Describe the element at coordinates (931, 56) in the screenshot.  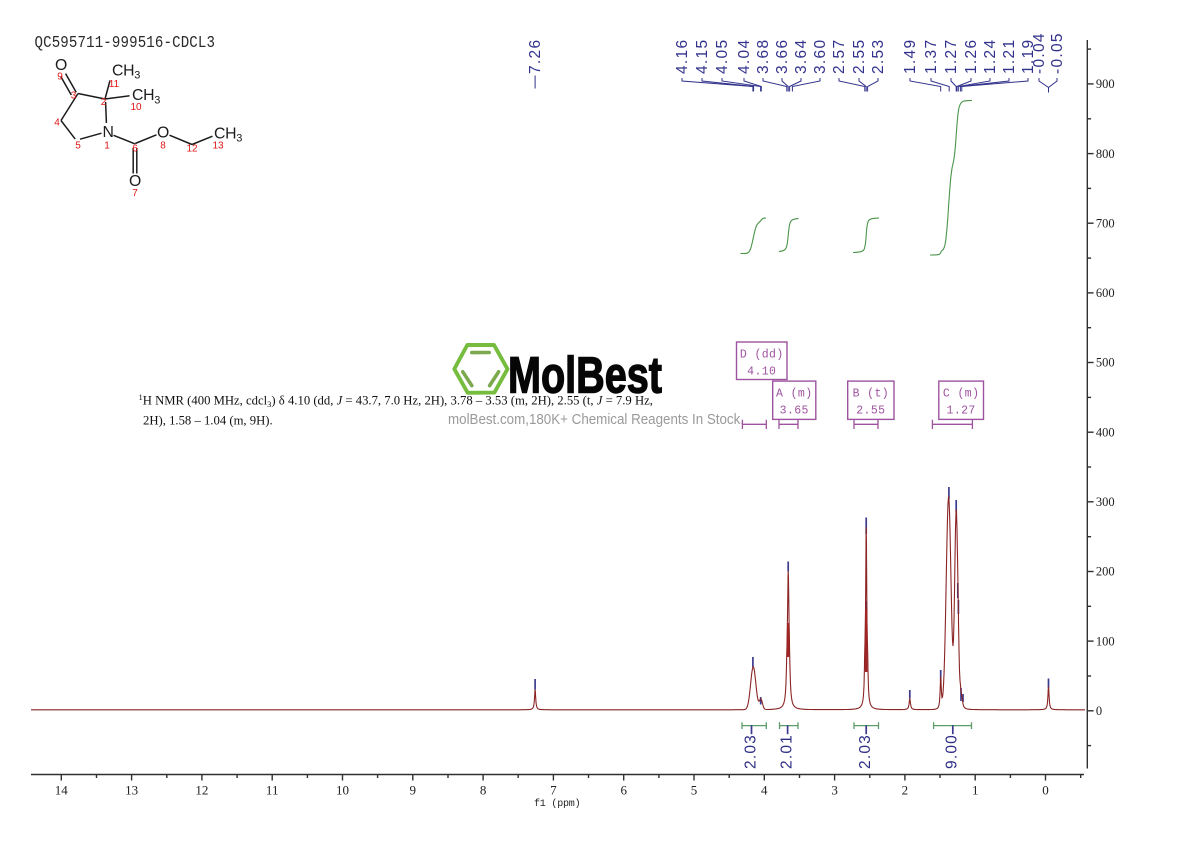
I see `svg-text: 1.37` at that location.